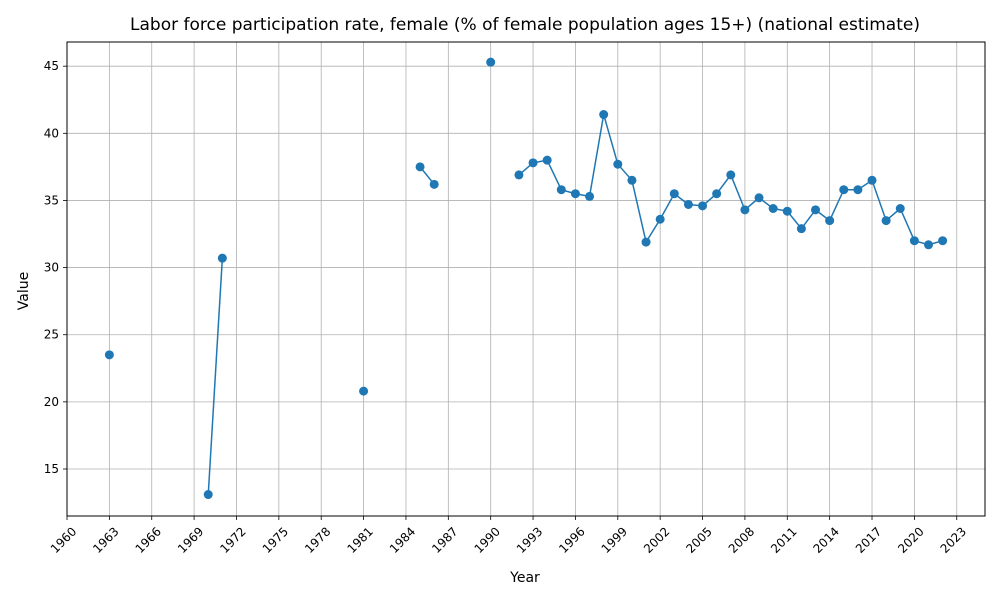  I want to click on x-tick-label: 2014, so click(825, 539).